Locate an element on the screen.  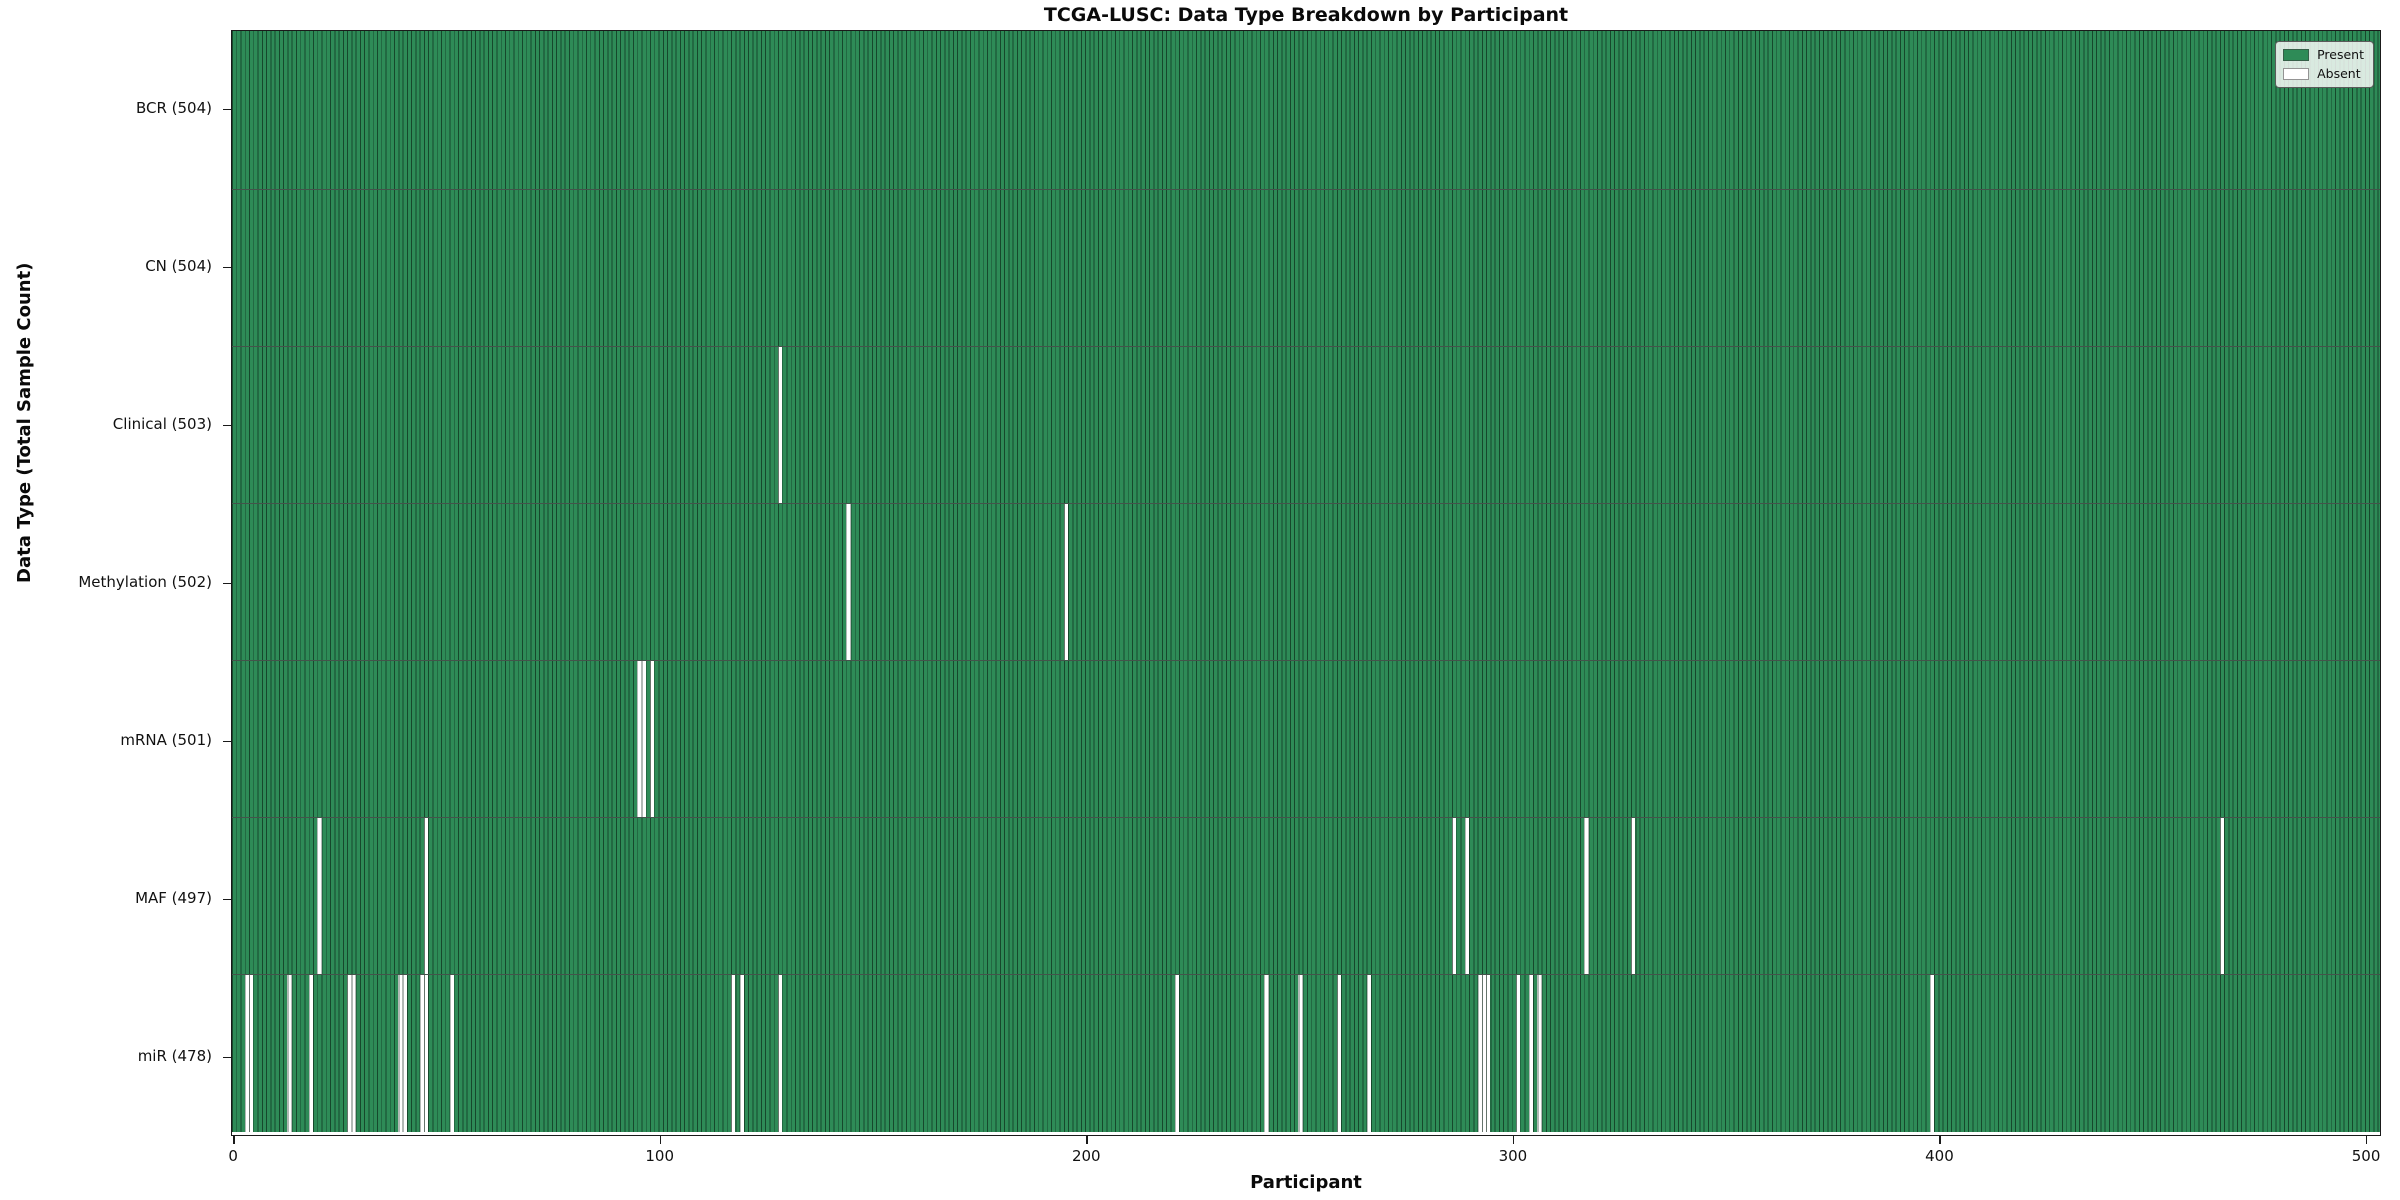
x-tick-label: 200 is located at coordinates (1086, 1156).